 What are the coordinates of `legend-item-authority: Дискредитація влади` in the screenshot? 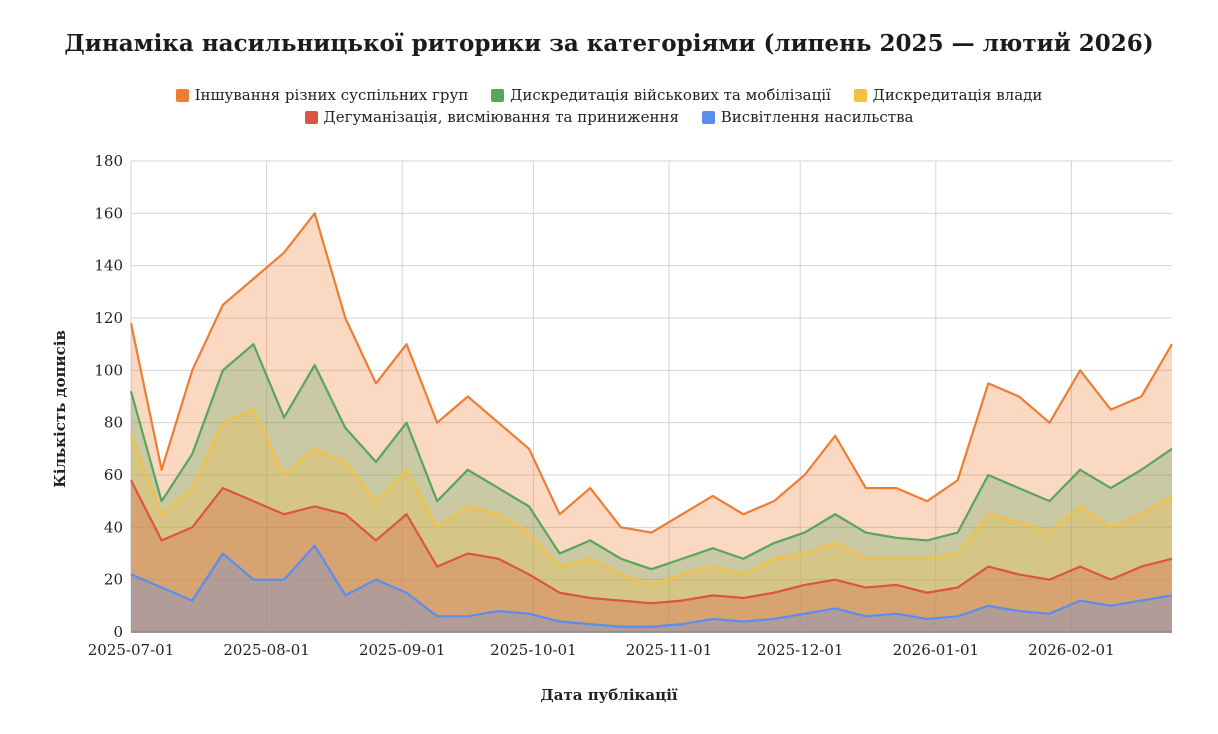 It's located at (948, 95).